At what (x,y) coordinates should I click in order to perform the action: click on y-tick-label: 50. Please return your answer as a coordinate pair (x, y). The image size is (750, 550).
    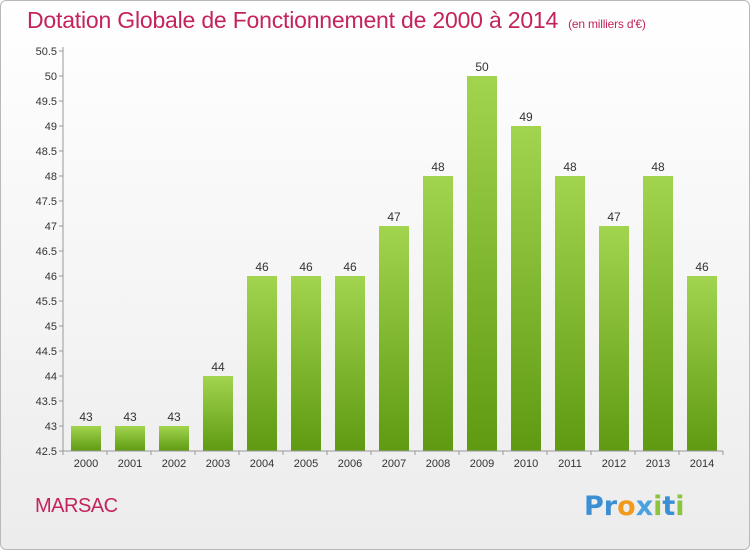
    Looking at the image, I should click on (51, 77).